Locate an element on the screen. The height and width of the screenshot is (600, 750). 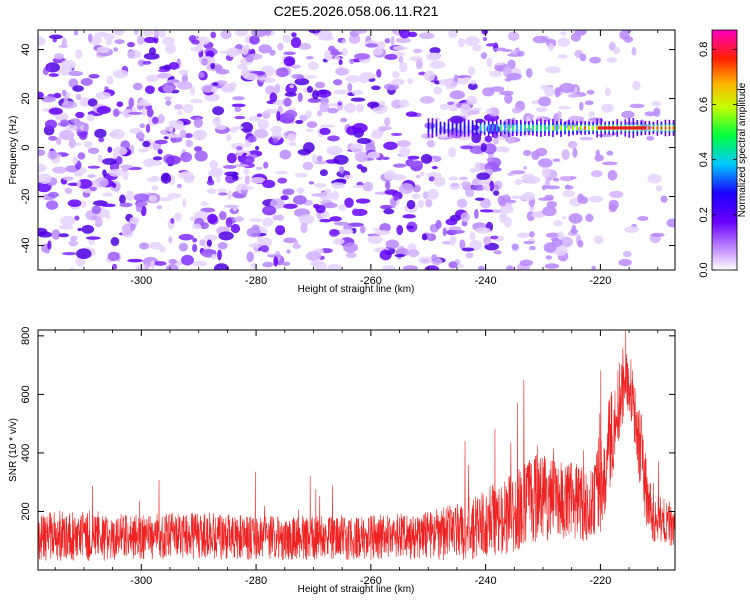
colorbar-tick-label: 0.2 is located at coordinates (704, 214).